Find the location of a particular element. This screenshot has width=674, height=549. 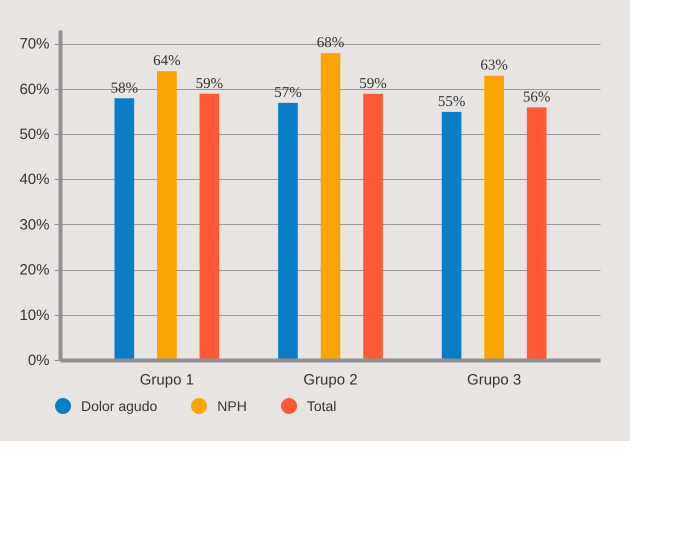

text: 63% is located at coordinates (494, 66).